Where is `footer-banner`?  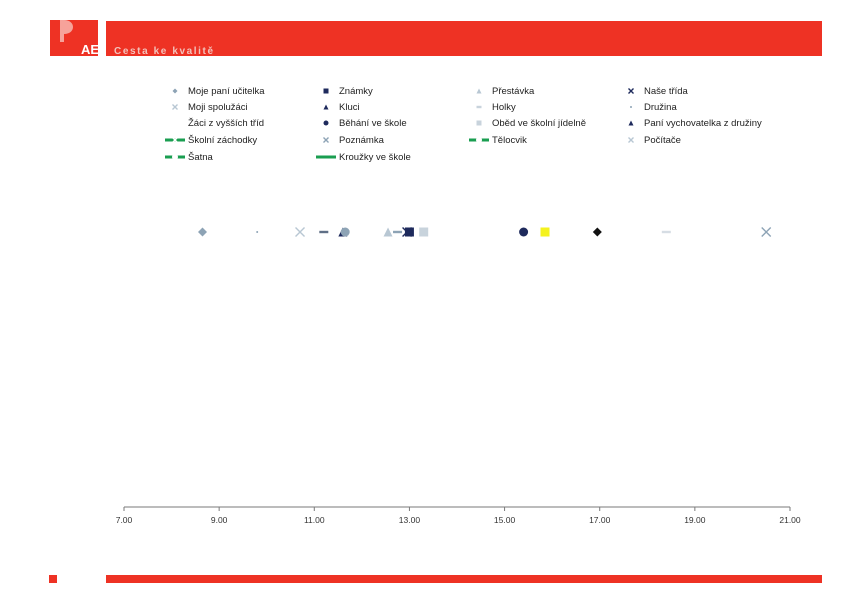 footer-banner is located at coordinates (464, 579).